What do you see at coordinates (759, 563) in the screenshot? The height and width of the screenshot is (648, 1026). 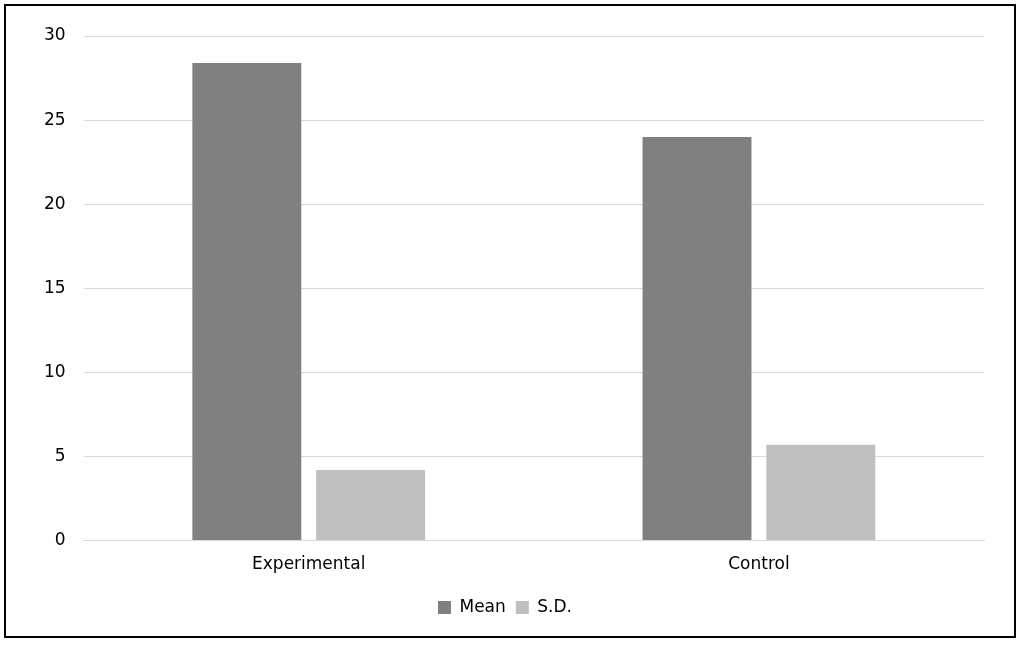 I see `x-tick-label: Control` at bounding box center [759, 563].